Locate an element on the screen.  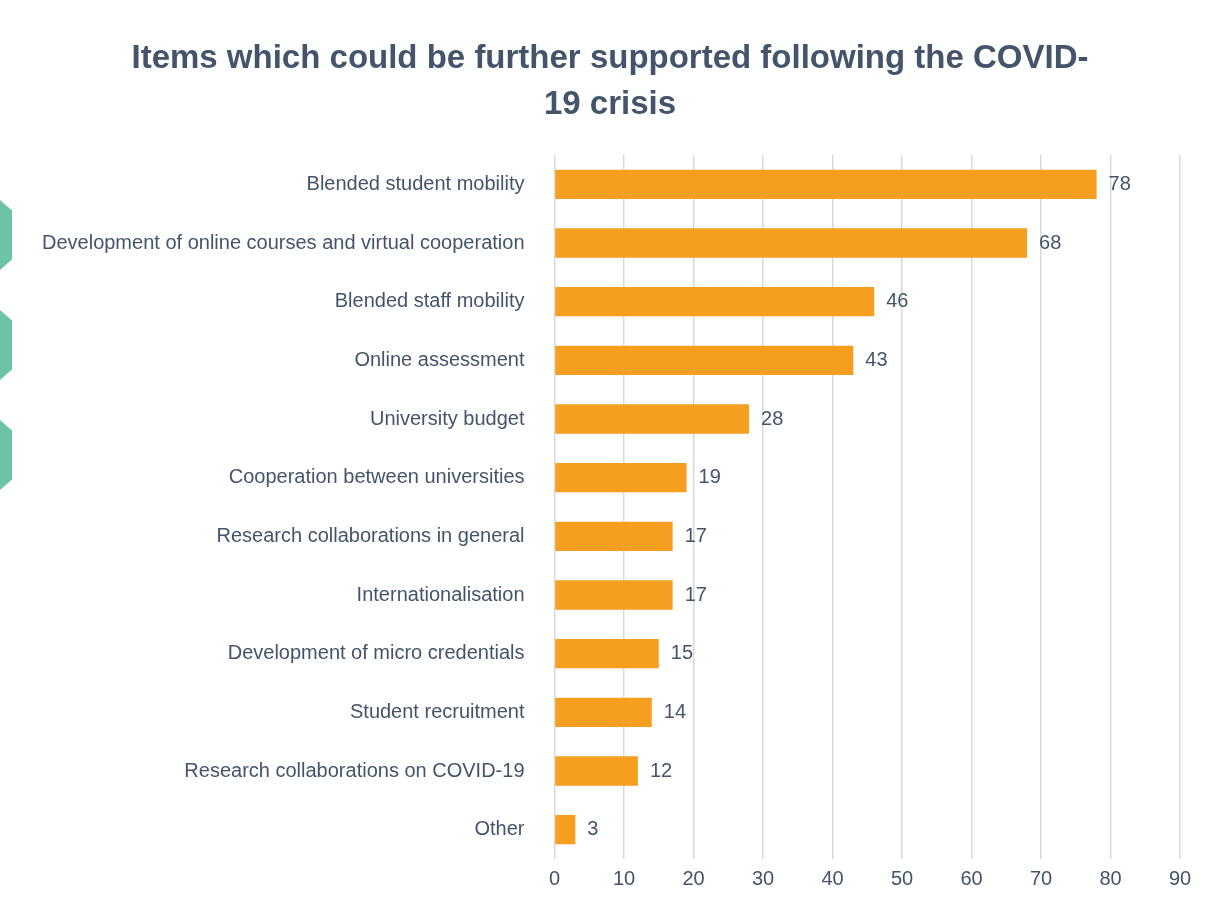
x-tick-label: 60 is located at coordinates (971, 877).